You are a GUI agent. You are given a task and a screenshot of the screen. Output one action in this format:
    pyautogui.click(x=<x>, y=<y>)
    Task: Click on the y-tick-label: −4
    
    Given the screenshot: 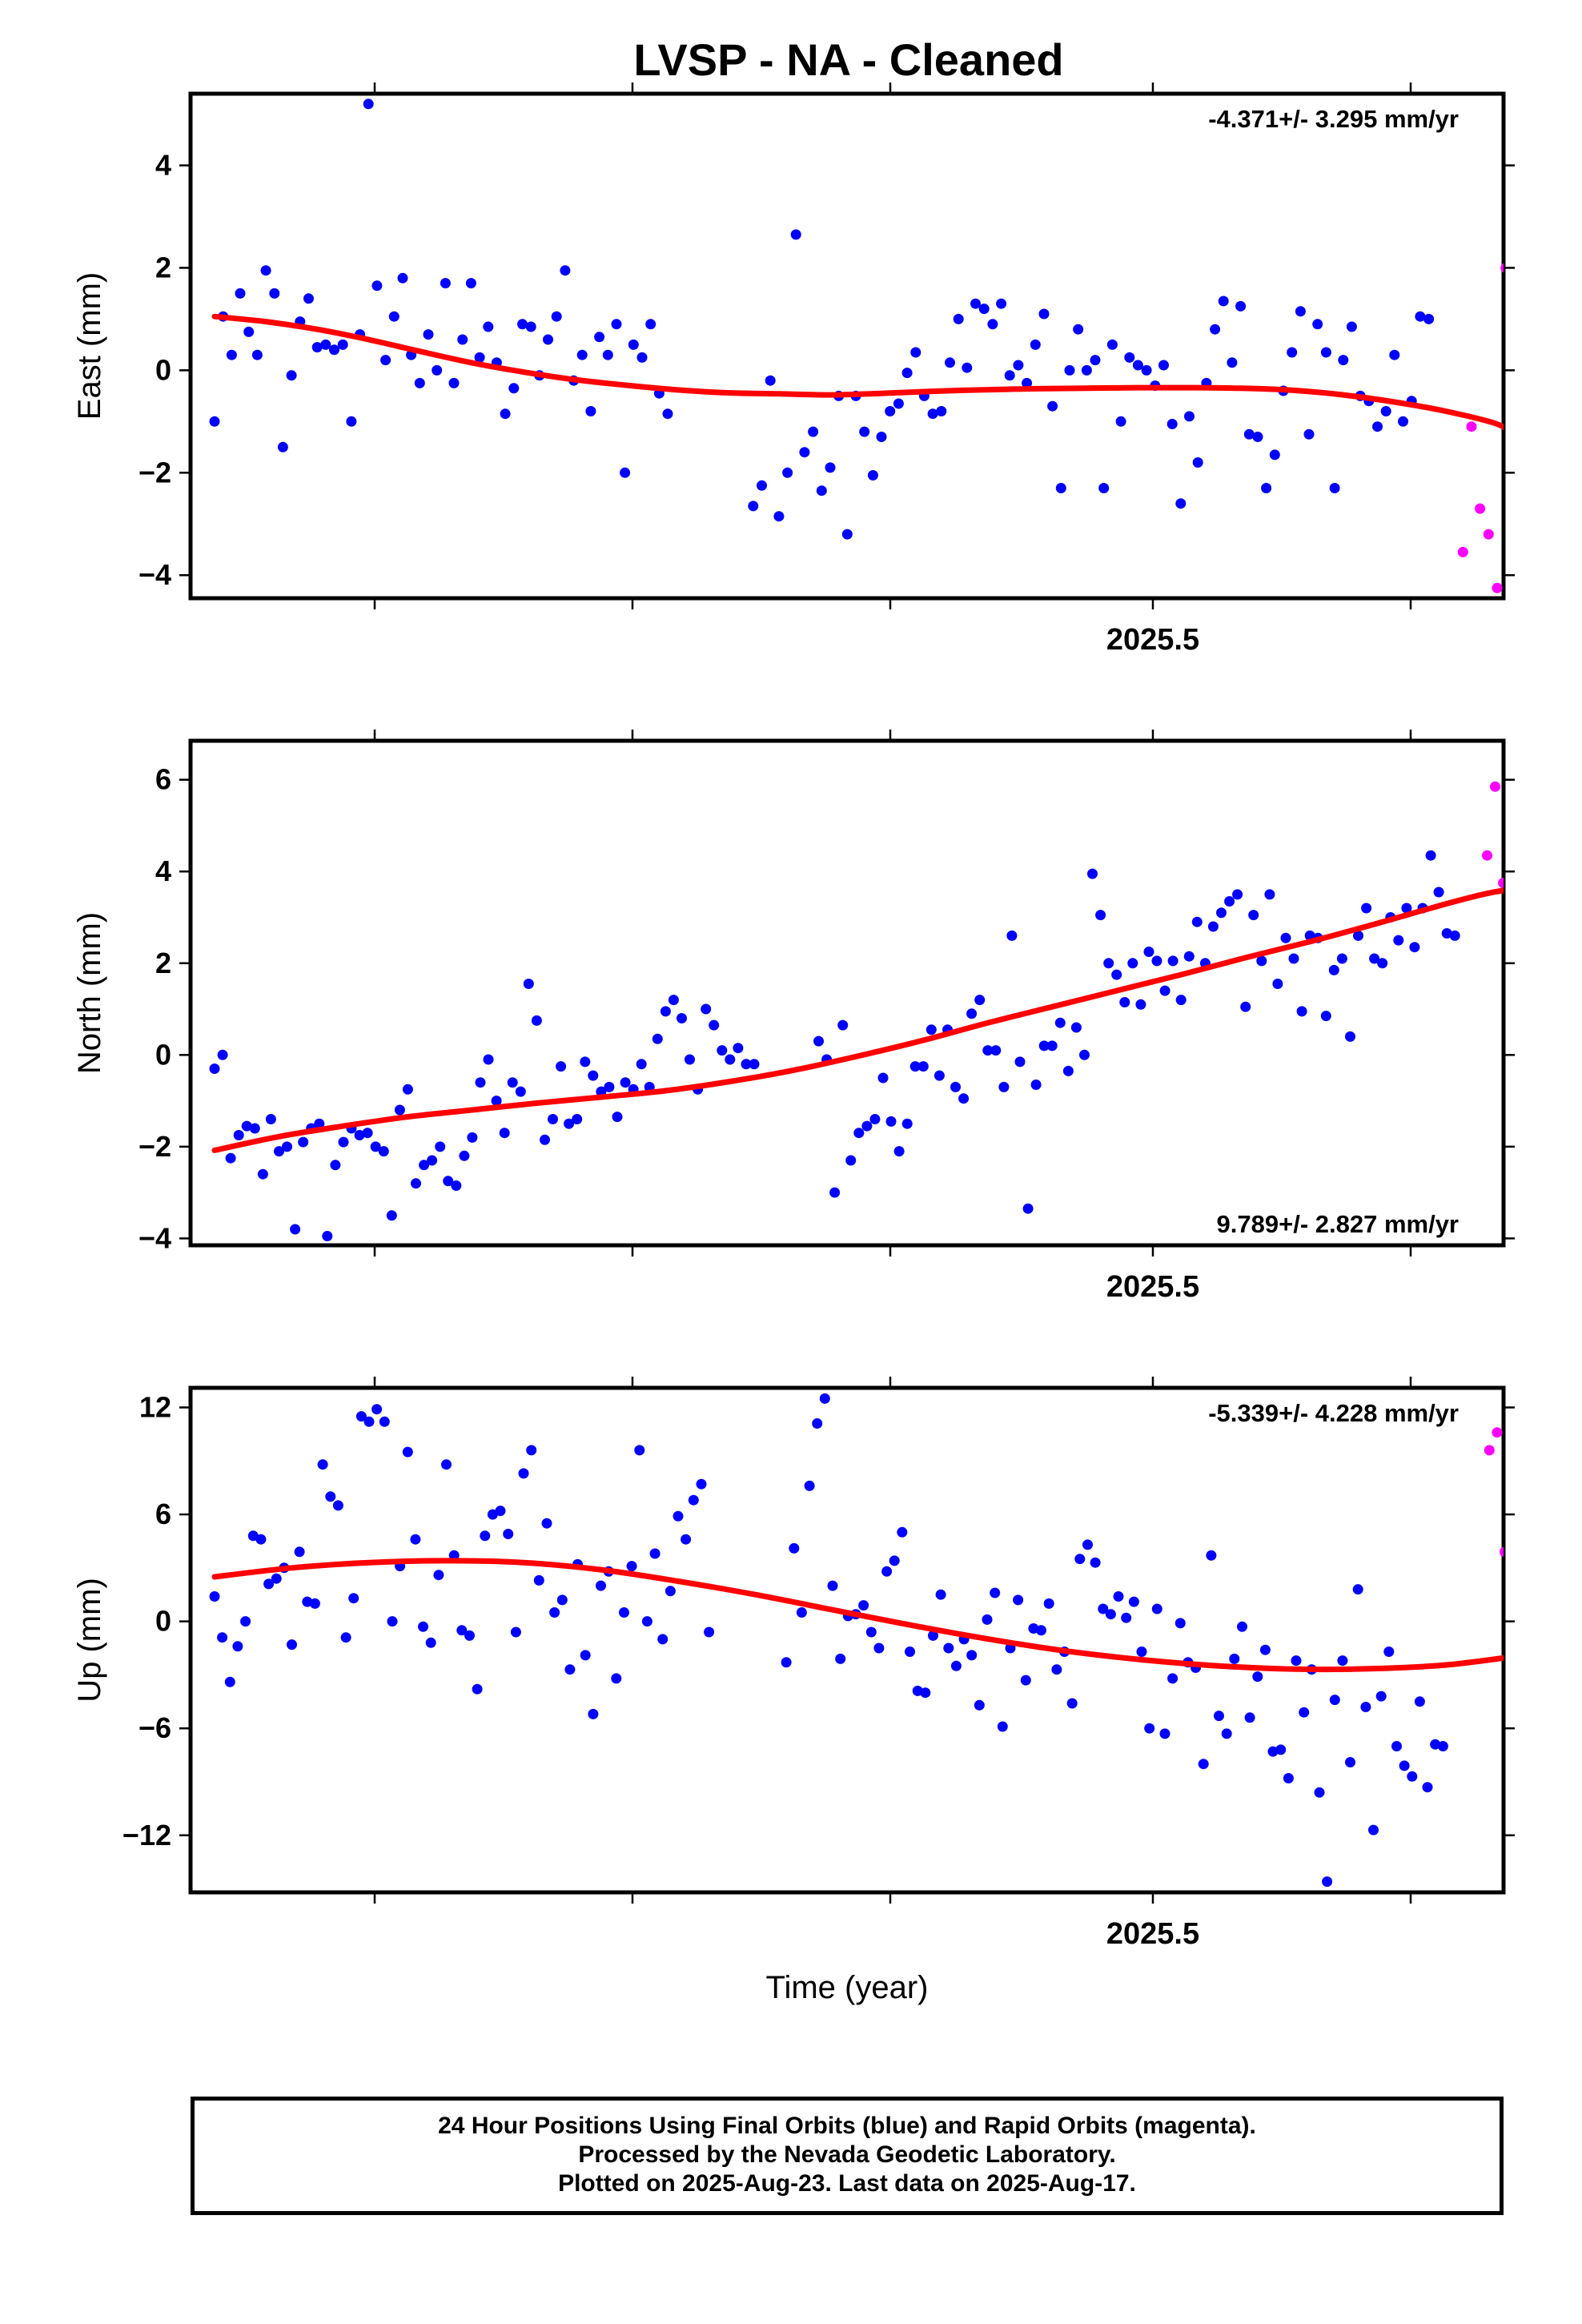 What is the action you would take?
    pyautogui.click(x=155, y=1237)
    